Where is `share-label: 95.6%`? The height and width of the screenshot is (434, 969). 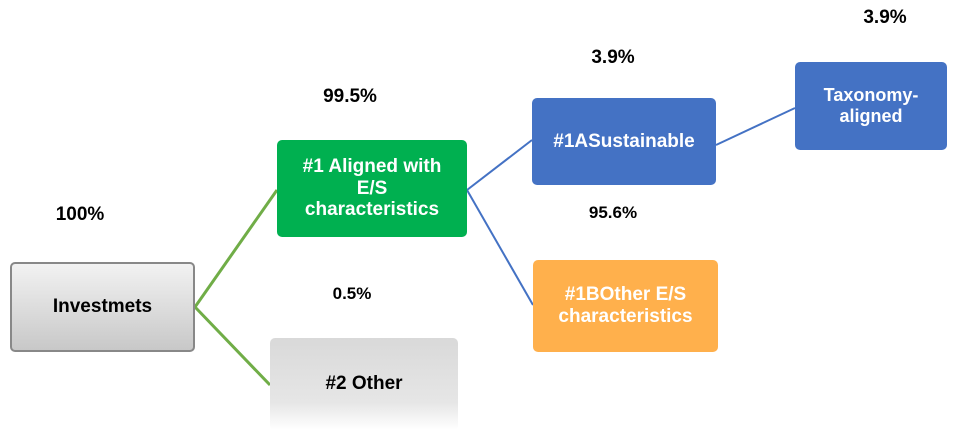 share-label: 95.6% is located at coordinates (613, 212).